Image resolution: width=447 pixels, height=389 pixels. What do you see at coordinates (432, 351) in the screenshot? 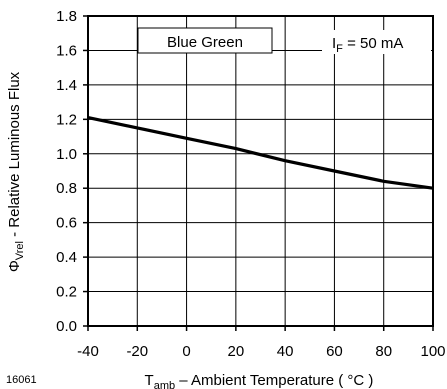
I see `x-tick-label: 100` at bounding box center [432, 351].